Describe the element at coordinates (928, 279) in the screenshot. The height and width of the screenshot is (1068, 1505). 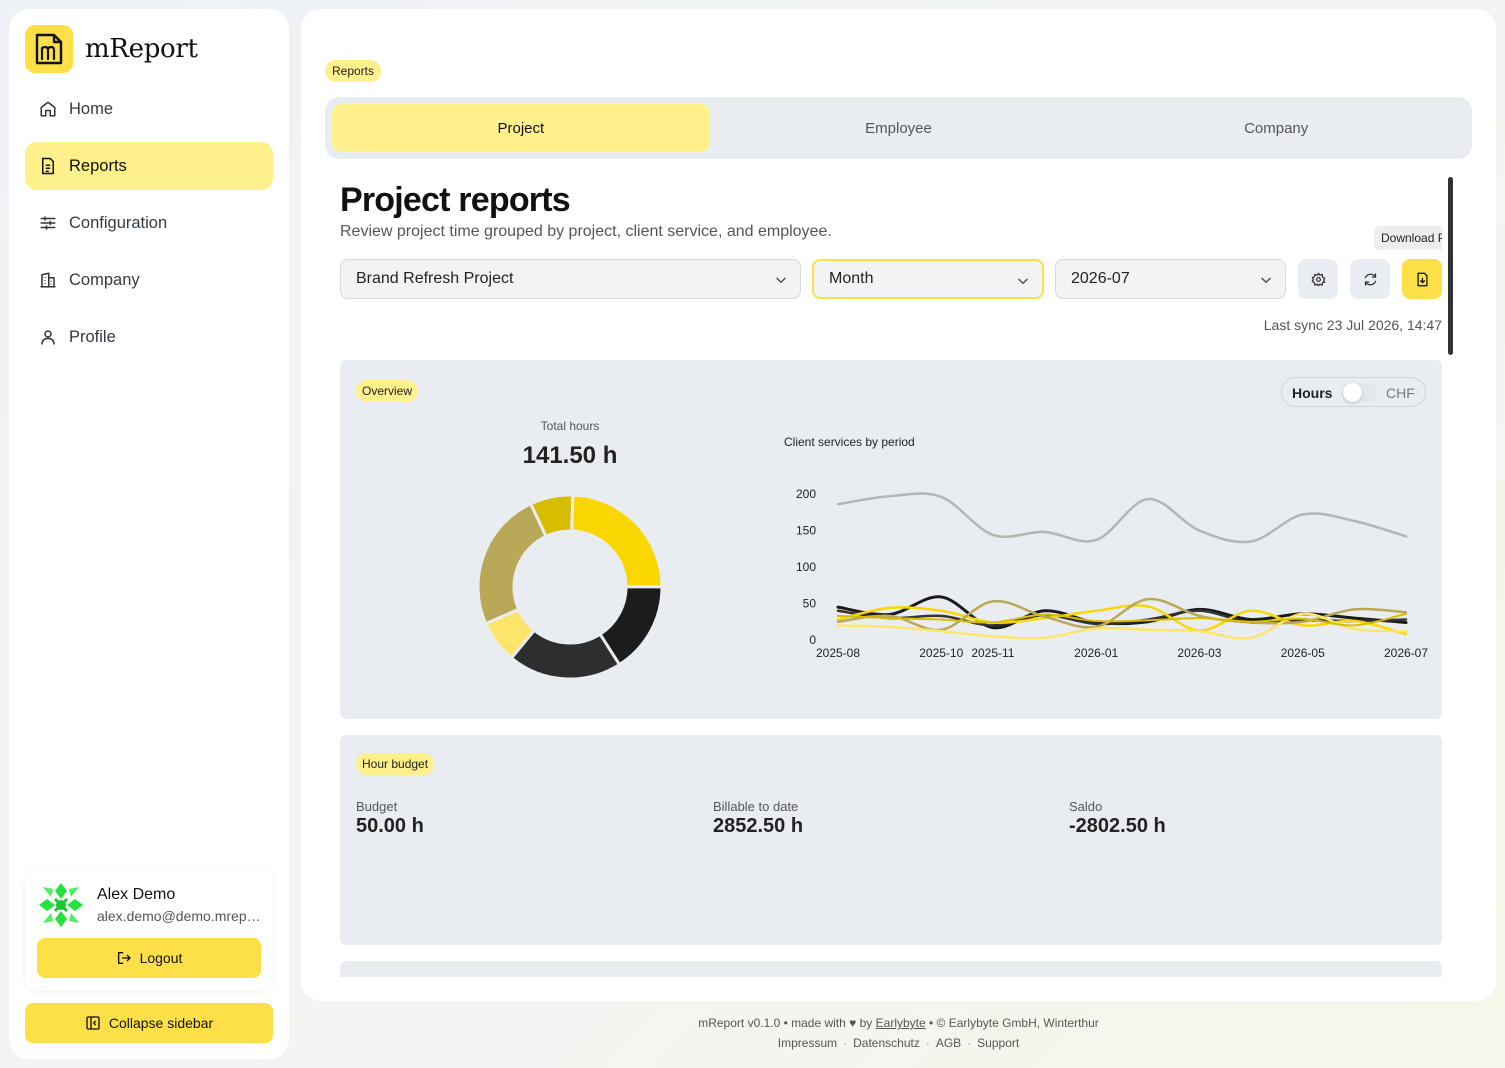
I see `period-select: Month` at that location.